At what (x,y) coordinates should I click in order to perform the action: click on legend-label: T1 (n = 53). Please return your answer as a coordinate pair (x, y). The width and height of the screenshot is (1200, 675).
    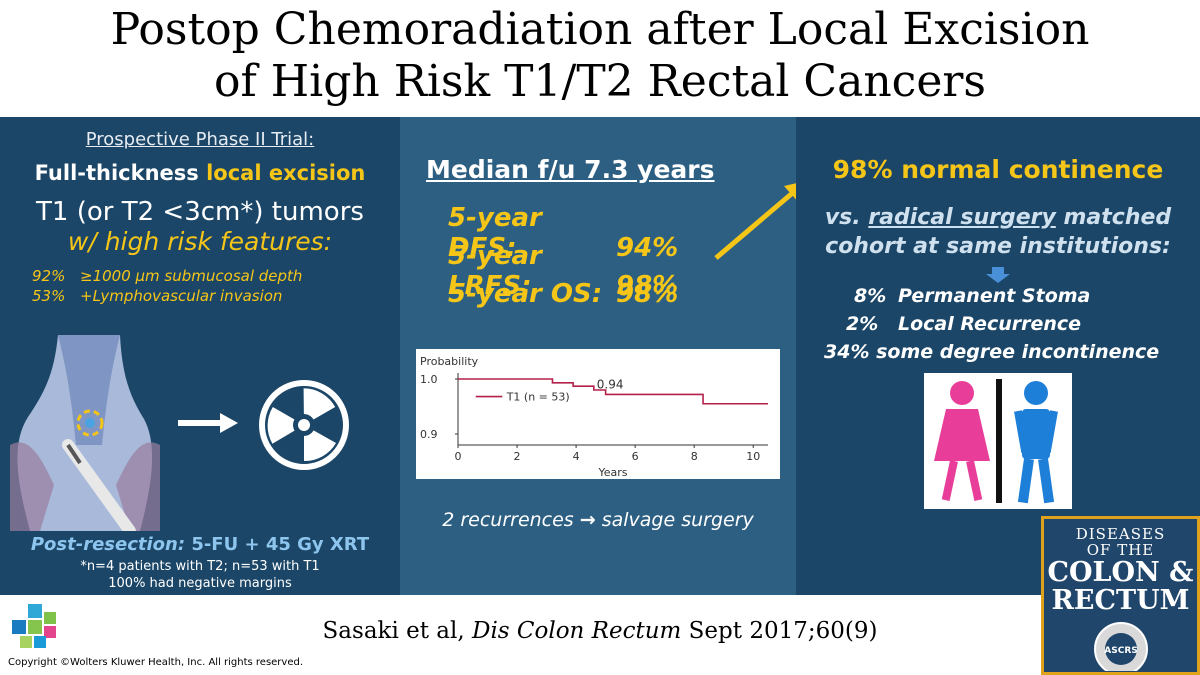
    Looking at the image, I should click on (538, 397).